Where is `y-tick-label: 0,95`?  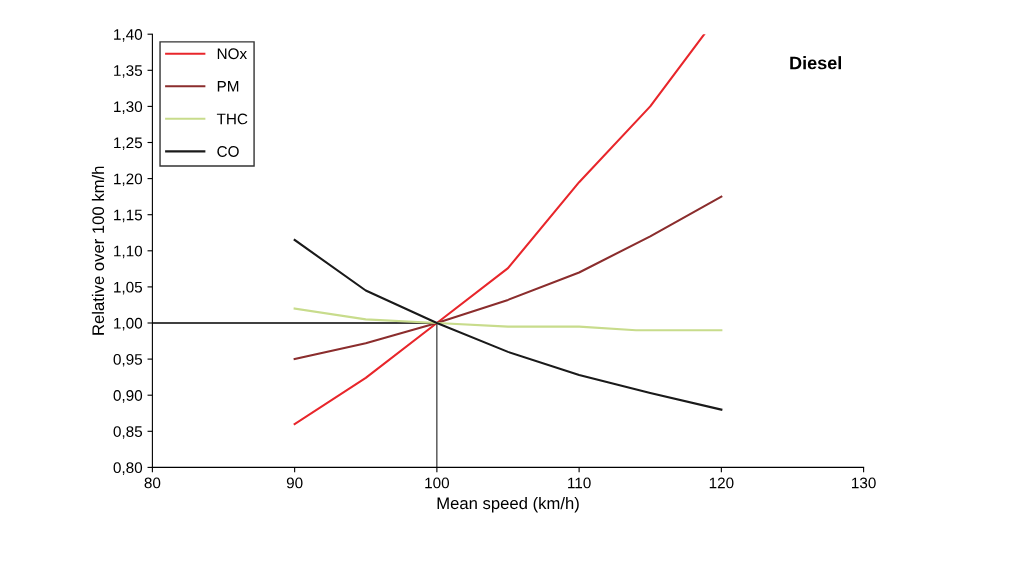
y-tick-label: 0,95 is located at coordinates (128, 360).